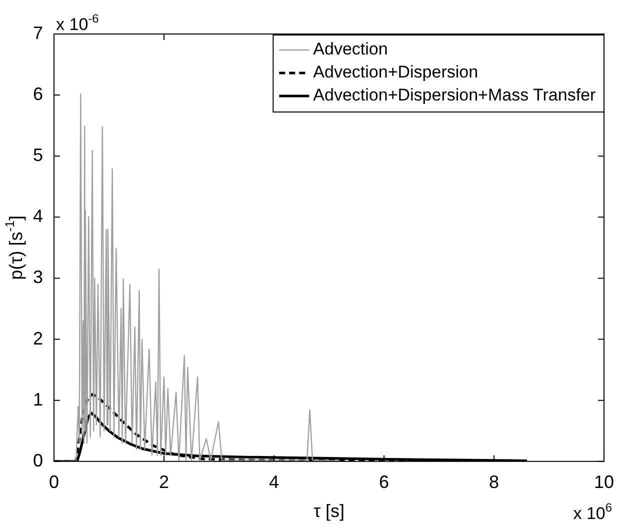  Describe the element at coordinates (164, 482) in the screenshot. I see `x-tick-label: 2` at that location.